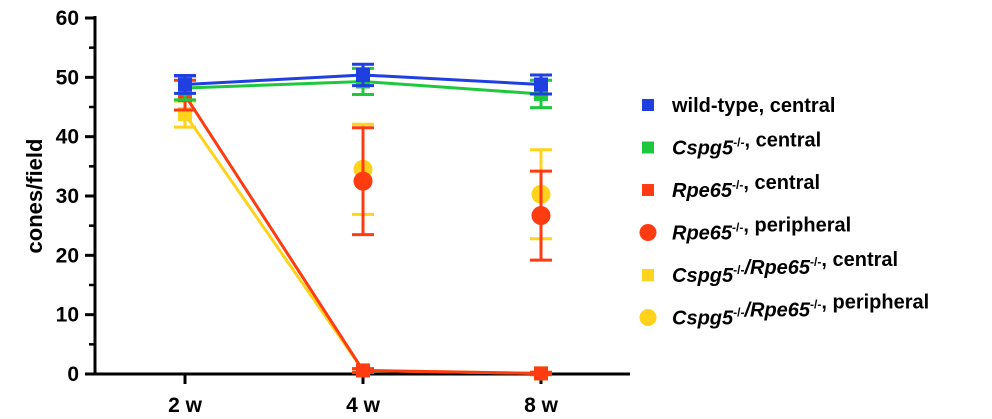 This screenshot has width=992, height=419. Describe the element at coordinates (73, 374) in the screenshot. I see `y-tick-label: 0` at that location.